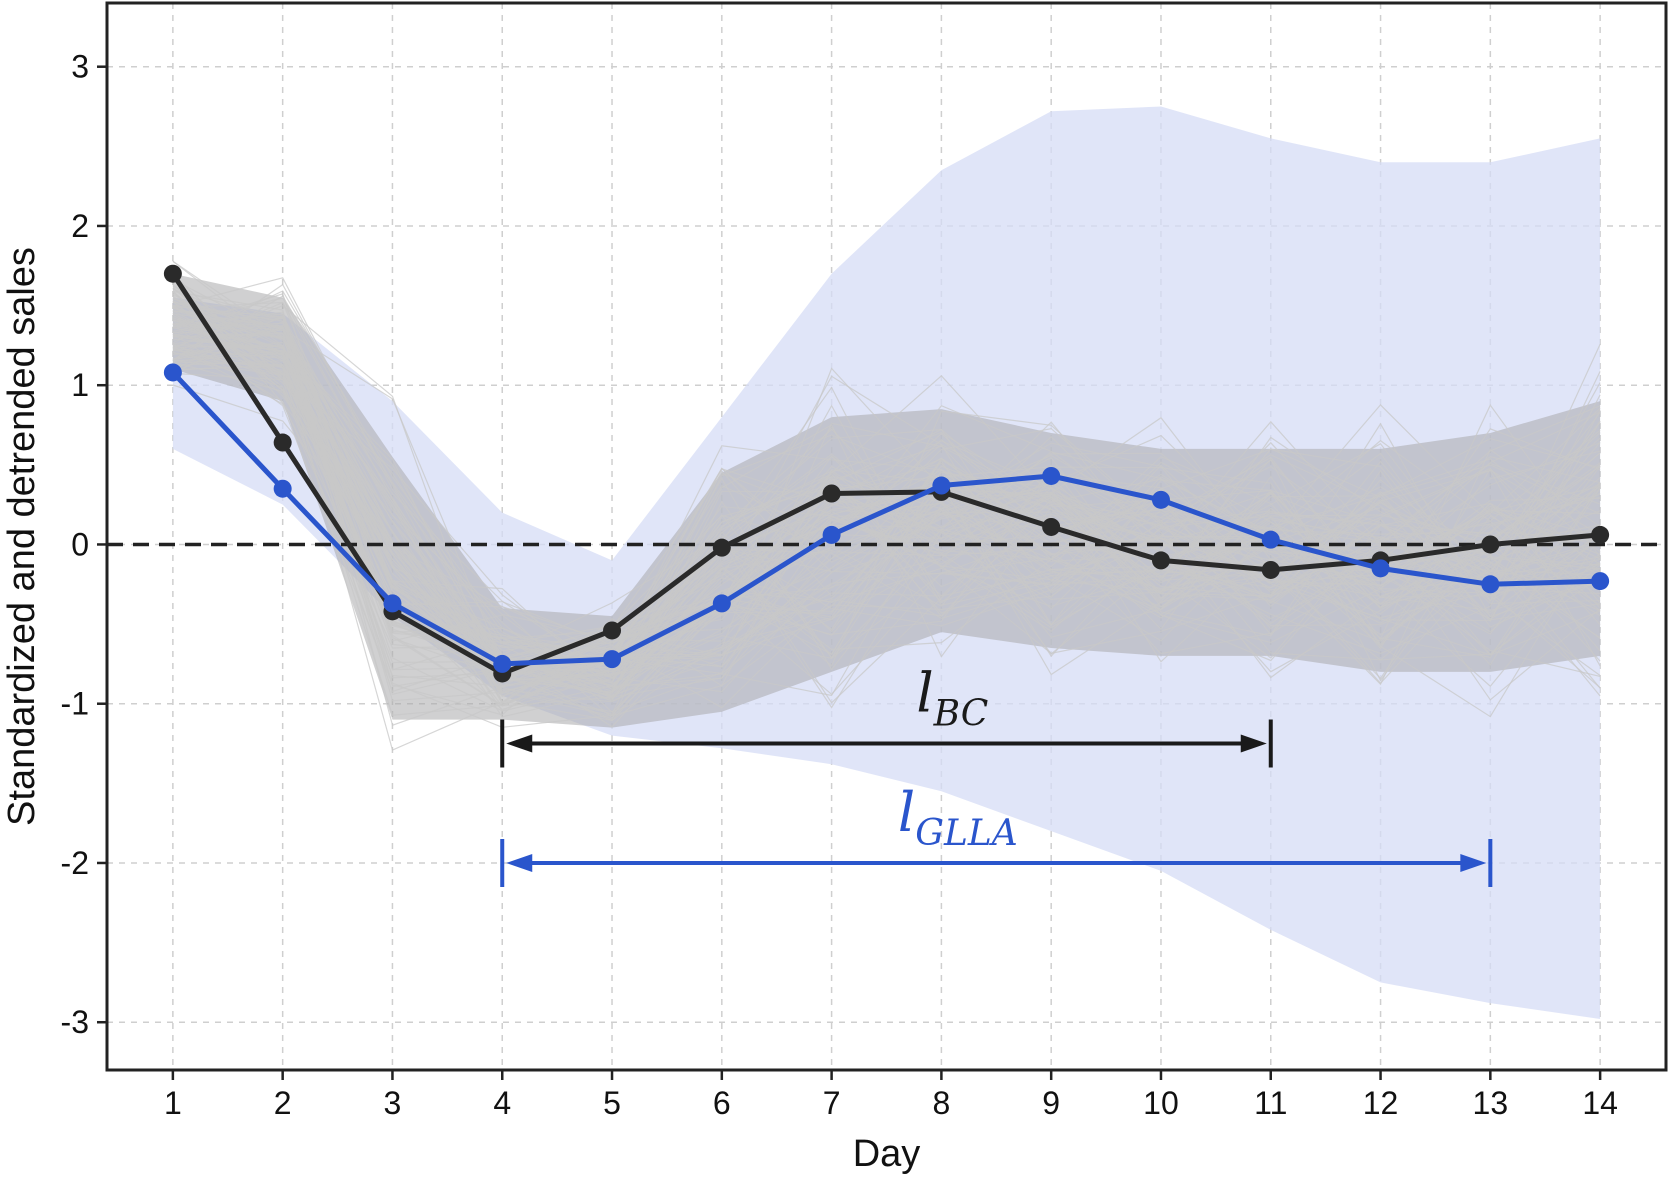  I want to click on x-tick-label-6: 6, so click(722, 1103).